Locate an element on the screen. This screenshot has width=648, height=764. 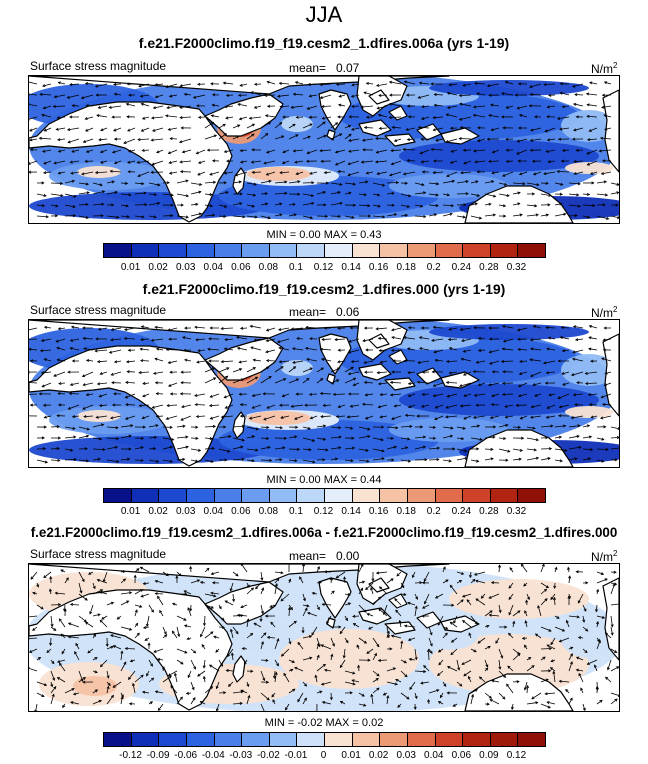
colorbar-swatch is located at coordinates (173, 495).